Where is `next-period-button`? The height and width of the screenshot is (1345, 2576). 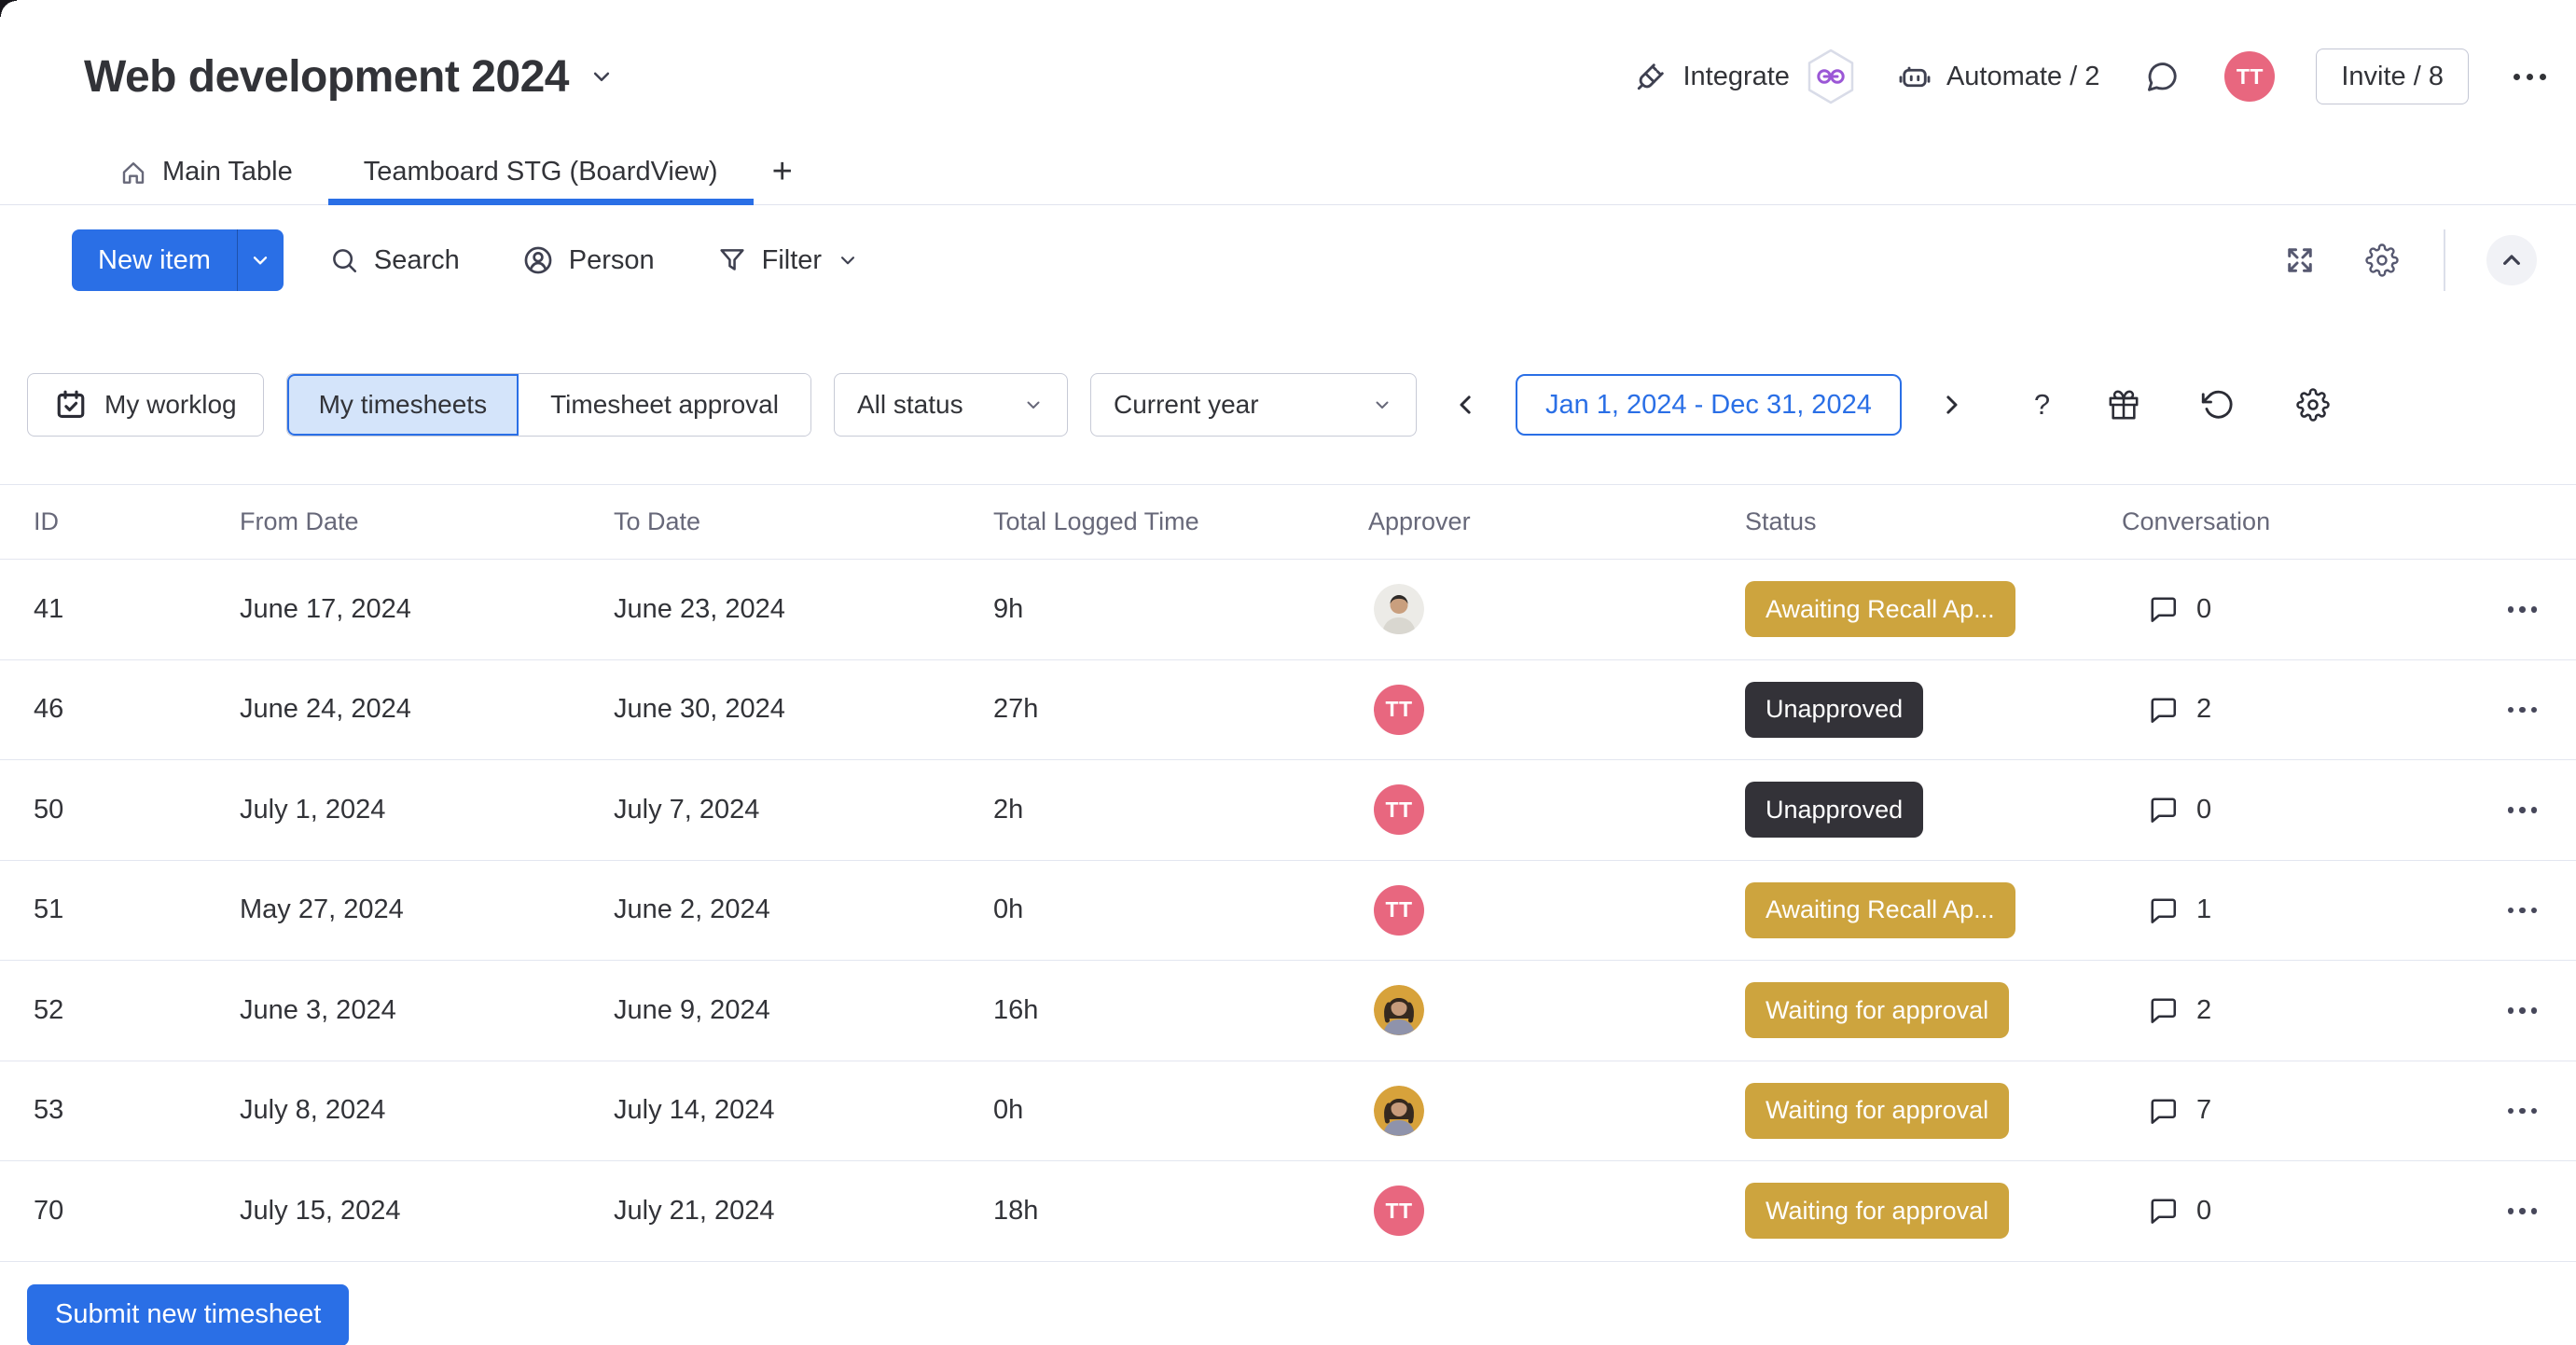
next-period-button is located at coordinates (1951, 404).